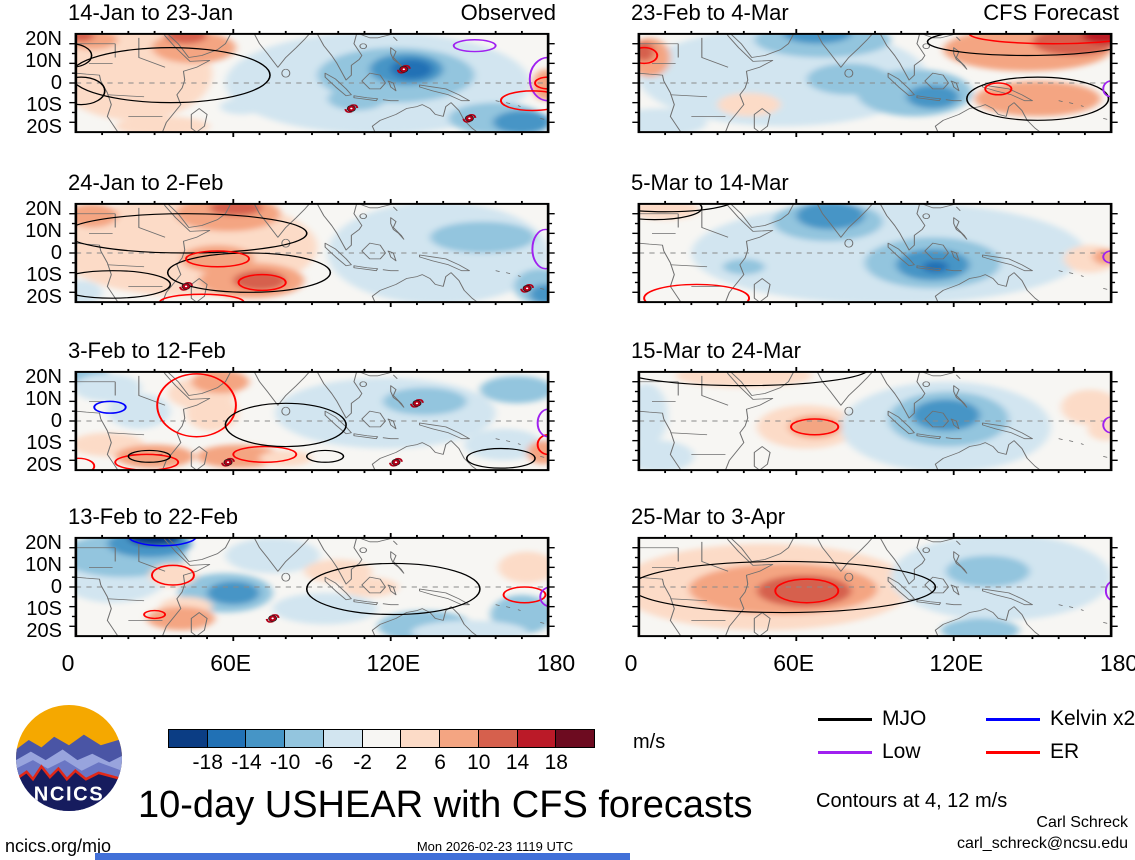 Image resolution: width=1135 pixels, height=860 pixels. Describe the element at coordinates (362, 762) in the screenshot. I see `colorbar-tick-label: -2` at that location.